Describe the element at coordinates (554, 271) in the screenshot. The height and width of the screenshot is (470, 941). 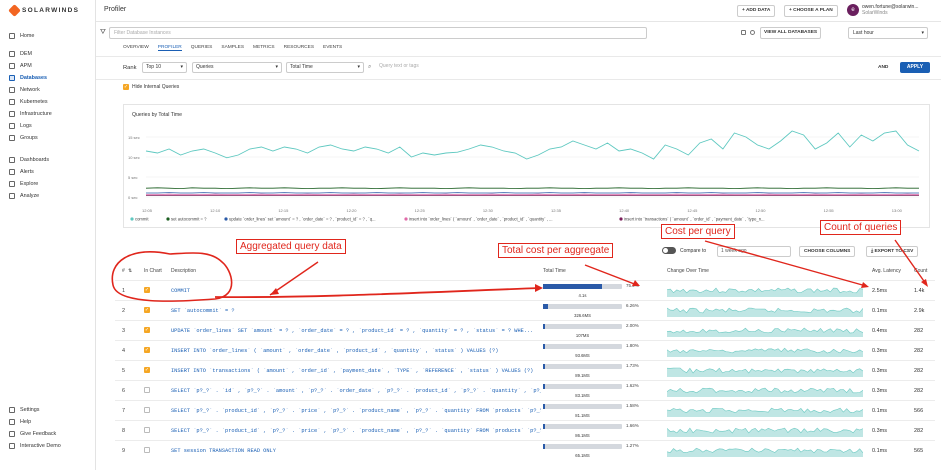
I see `header-total-time: Total Time` at that location.